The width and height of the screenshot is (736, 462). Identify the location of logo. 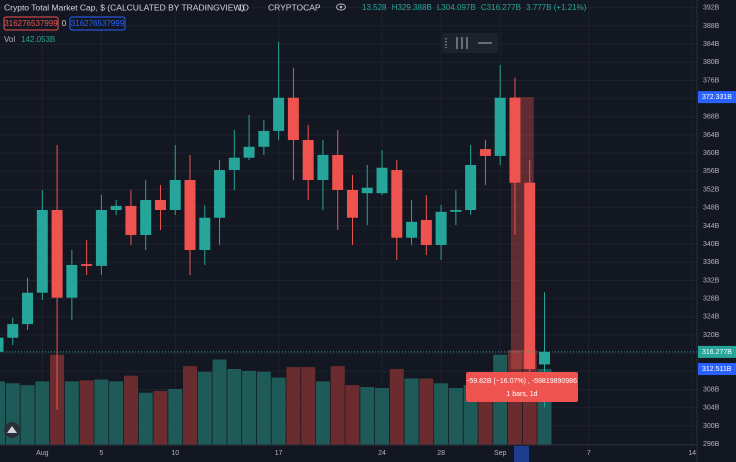
(12, 430).